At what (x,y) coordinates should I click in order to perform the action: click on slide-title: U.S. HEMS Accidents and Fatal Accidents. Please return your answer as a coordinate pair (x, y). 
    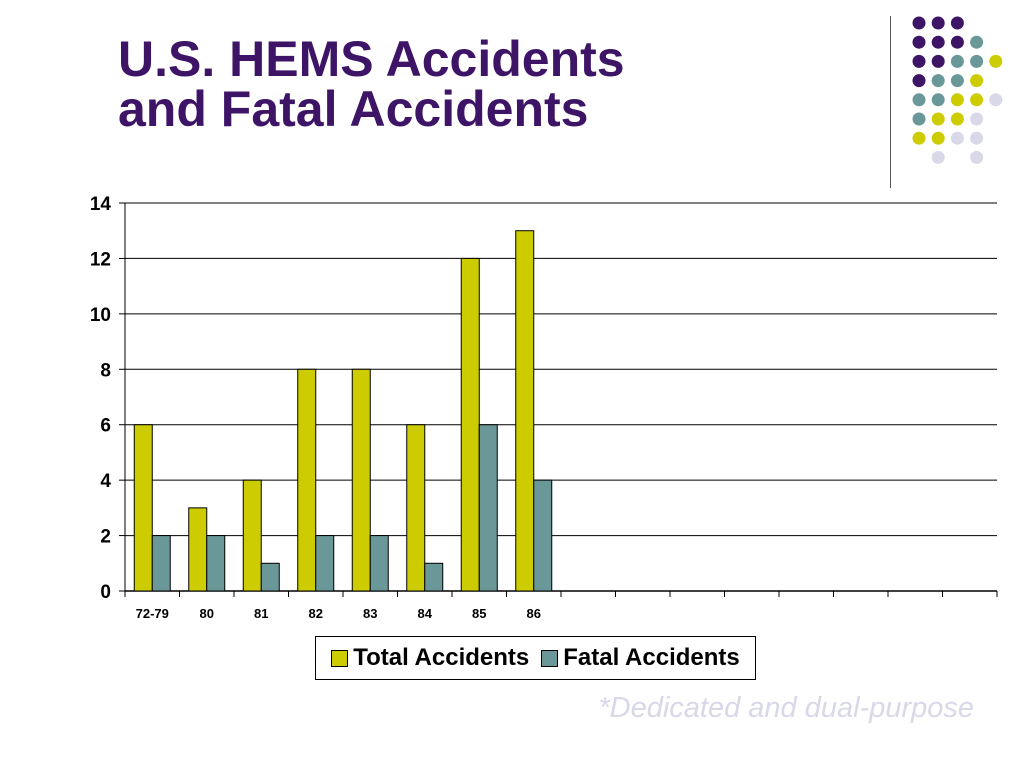
    Looking at the image, I should click on (371, 84).